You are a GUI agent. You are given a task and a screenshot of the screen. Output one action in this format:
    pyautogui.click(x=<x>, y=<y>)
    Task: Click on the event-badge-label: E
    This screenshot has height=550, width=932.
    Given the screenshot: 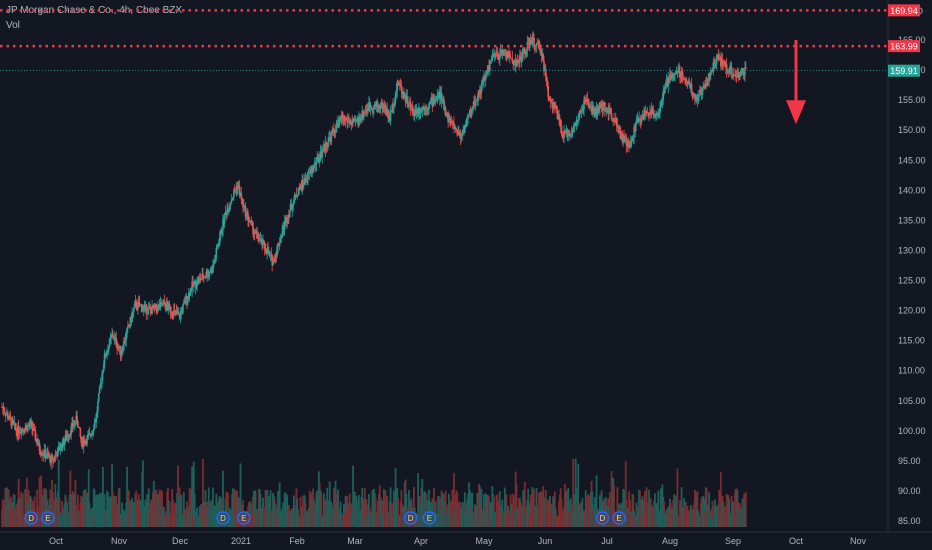 What is the action you would take?
    pyautogui.click(x=618, y=518)
    